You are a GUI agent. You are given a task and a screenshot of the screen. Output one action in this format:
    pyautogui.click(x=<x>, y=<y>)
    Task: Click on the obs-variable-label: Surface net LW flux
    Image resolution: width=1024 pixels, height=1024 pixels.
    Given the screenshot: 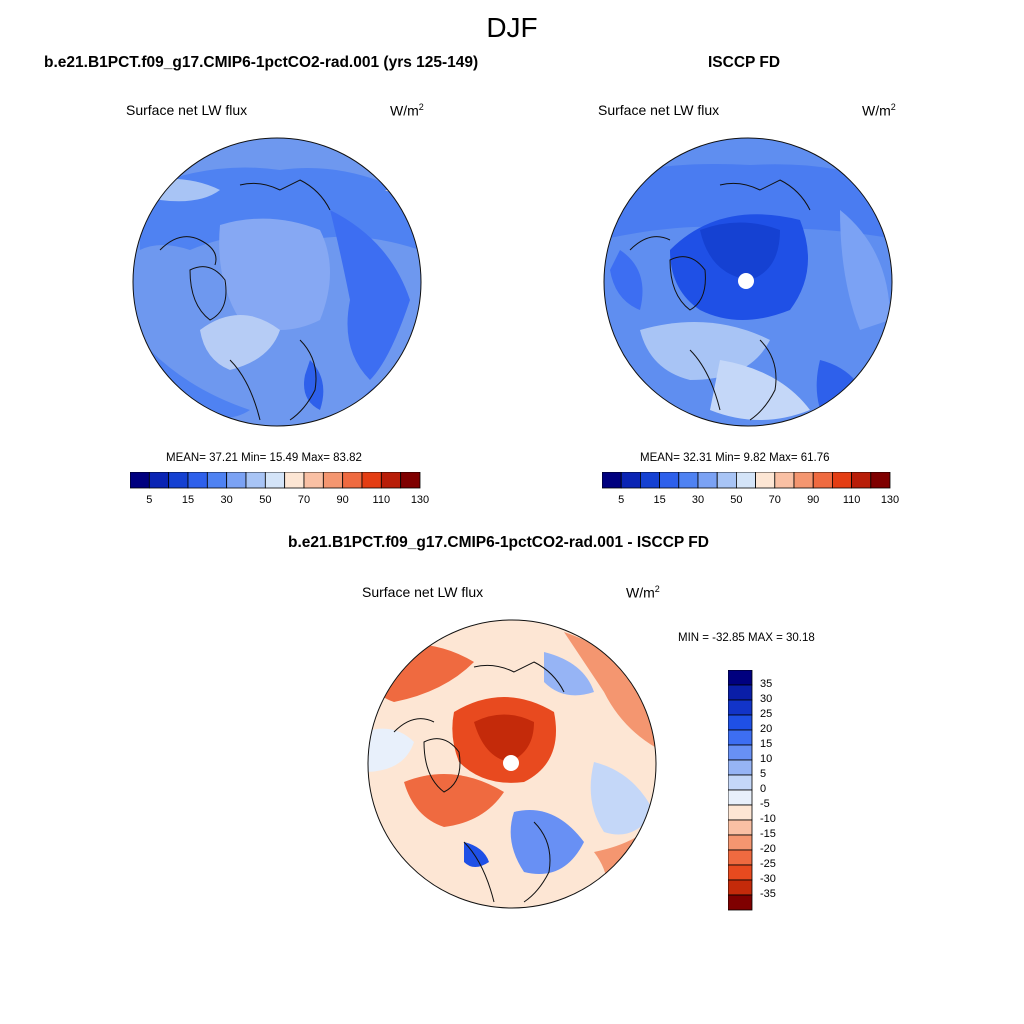 What is the action you would take?
    pyautogui.click(x=659, y=110)
    